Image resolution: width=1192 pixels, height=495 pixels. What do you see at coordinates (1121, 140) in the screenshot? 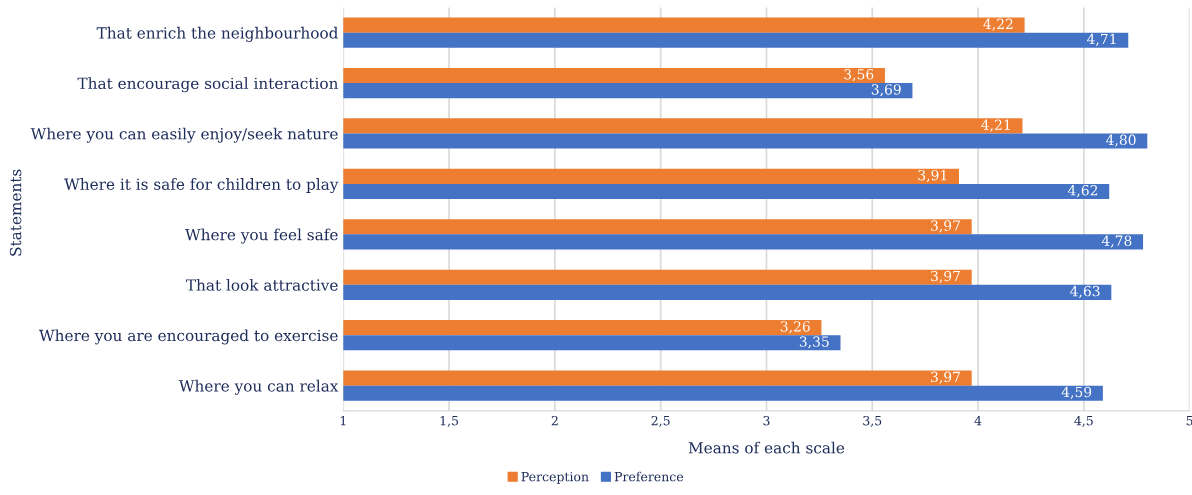
I see `data-label: 4,80` at bounding box center [1121, 140].